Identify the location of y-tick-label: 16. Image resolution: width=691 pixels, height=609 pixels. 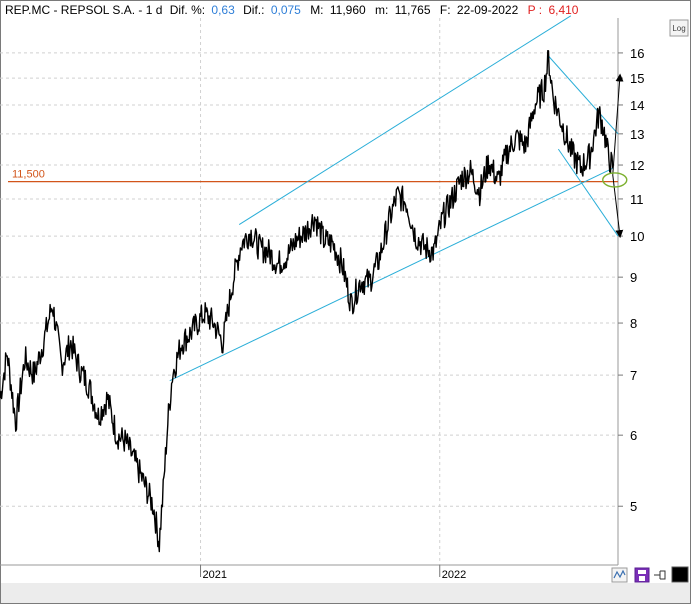
(637, 53).